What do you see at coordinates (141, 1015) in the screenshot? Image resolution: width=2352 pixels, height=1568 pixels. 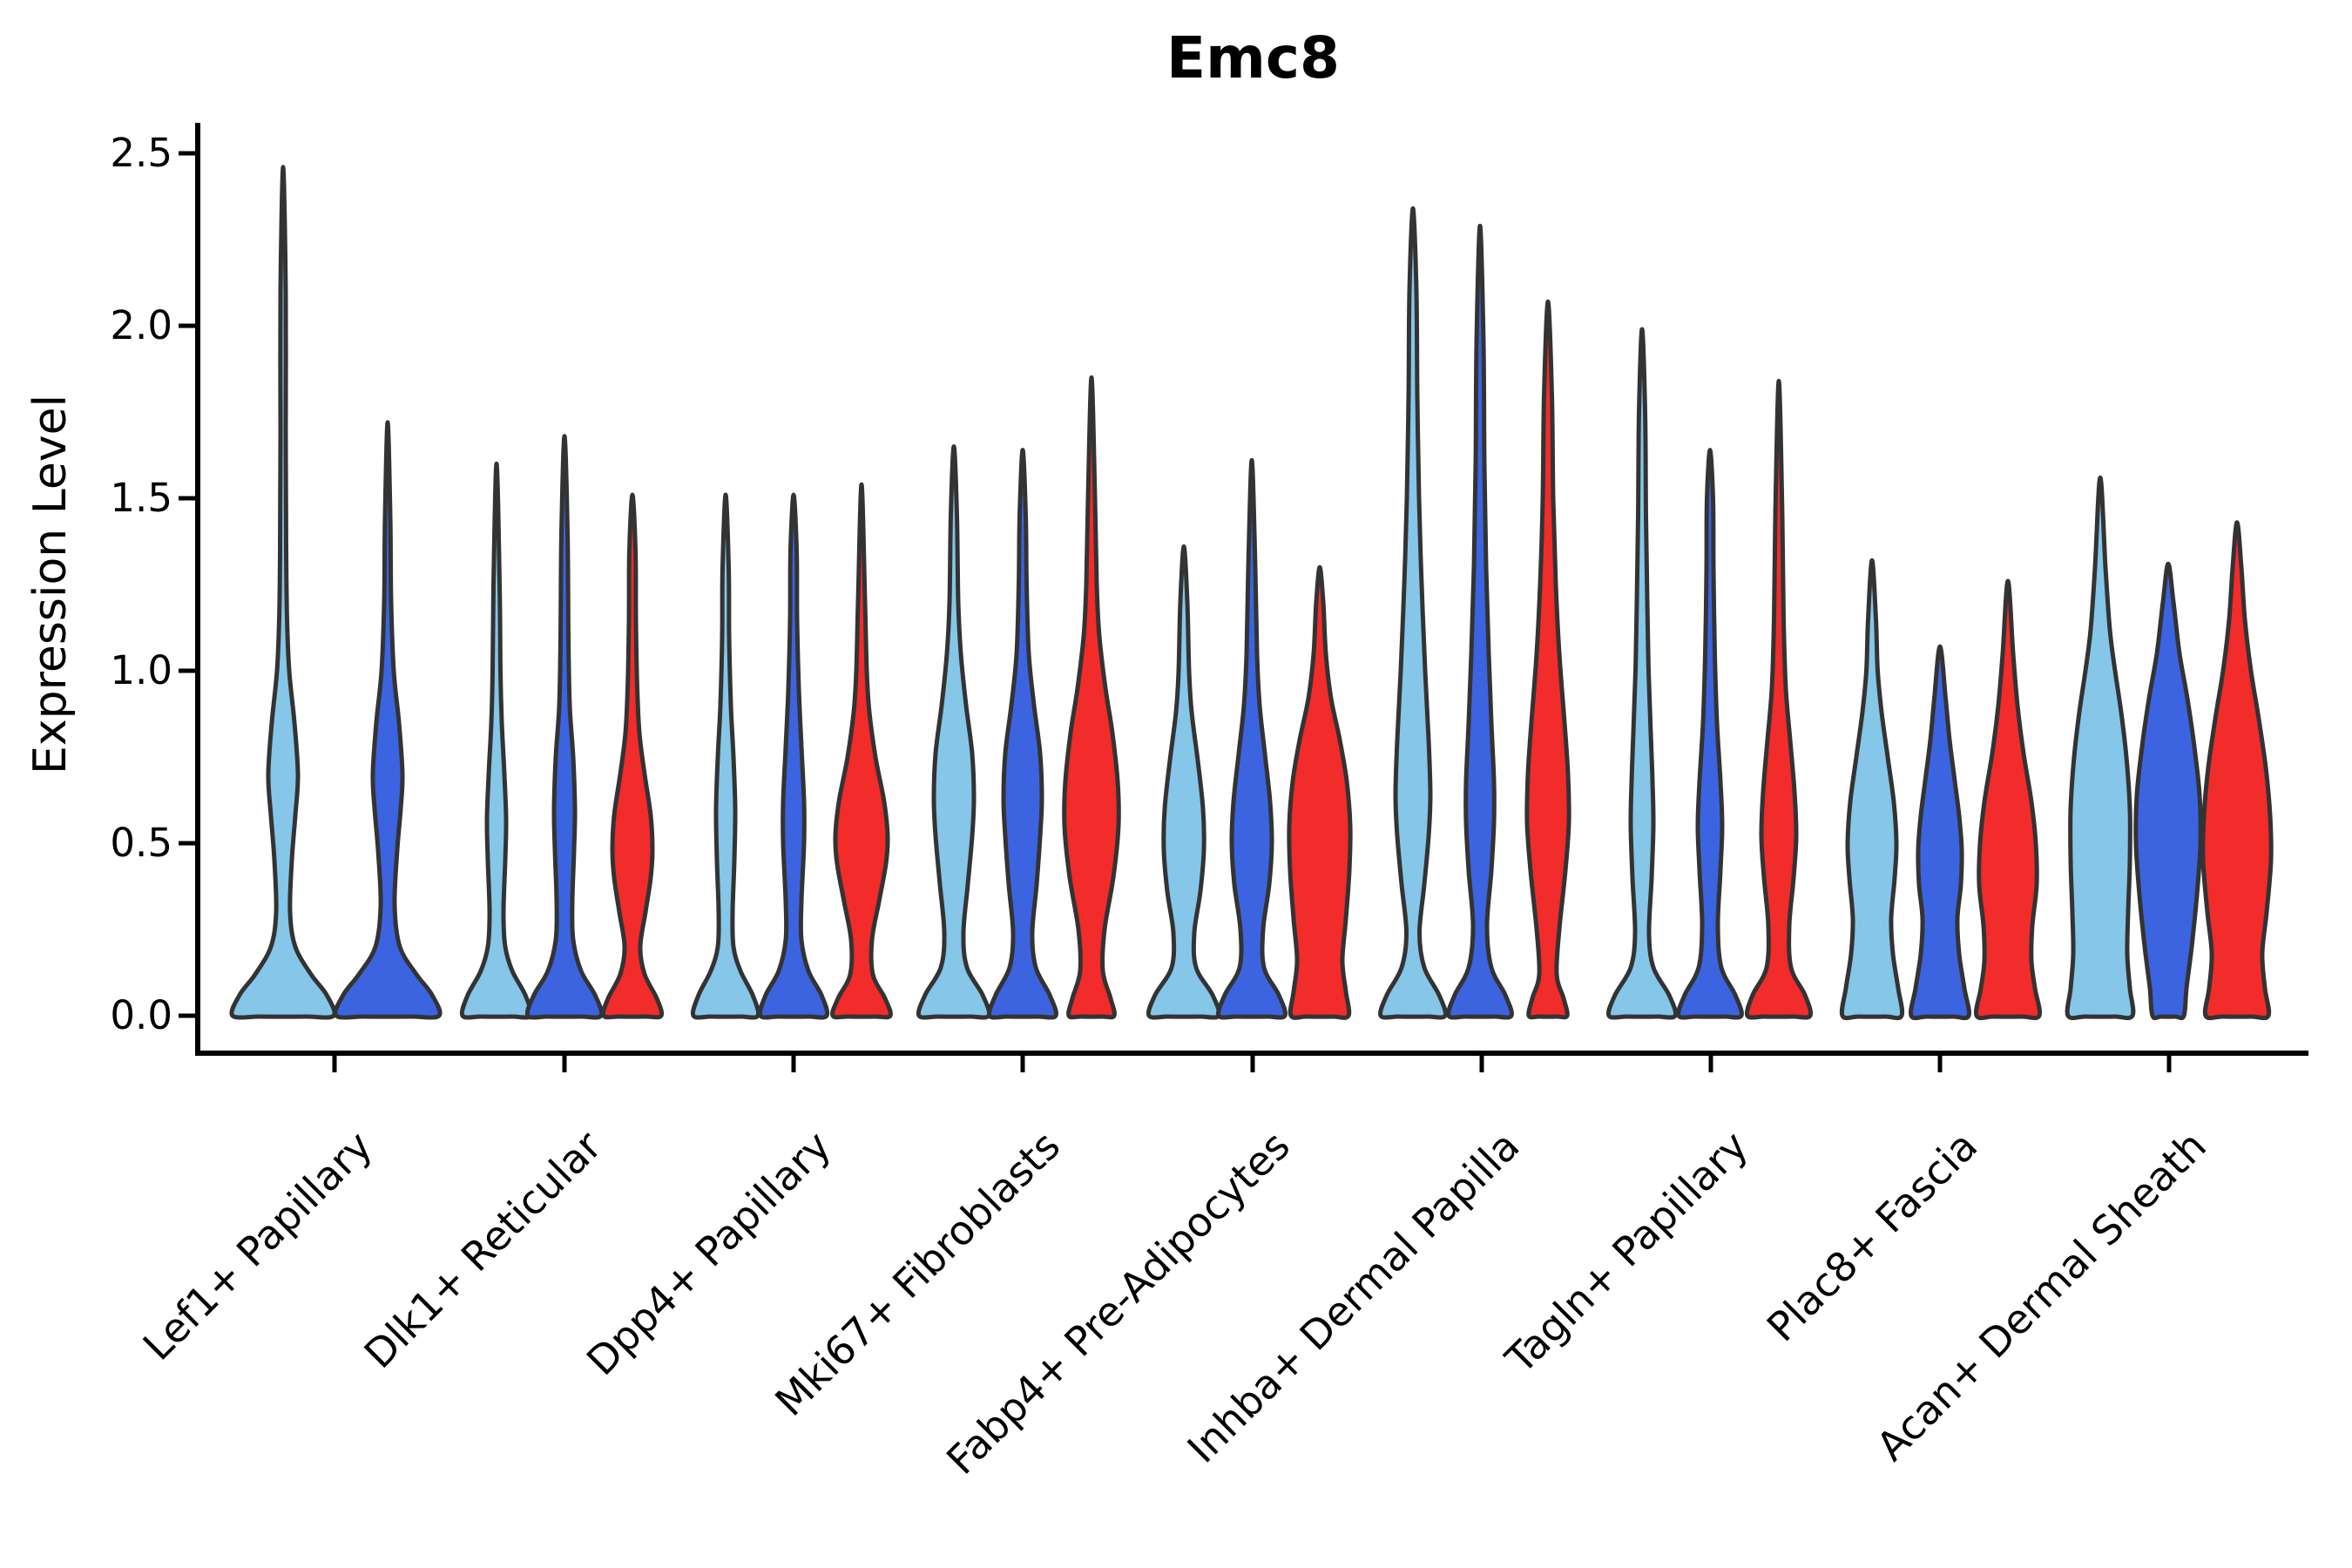 I see `y-tick-label: 0.0` at bounding box center [141, 1015].